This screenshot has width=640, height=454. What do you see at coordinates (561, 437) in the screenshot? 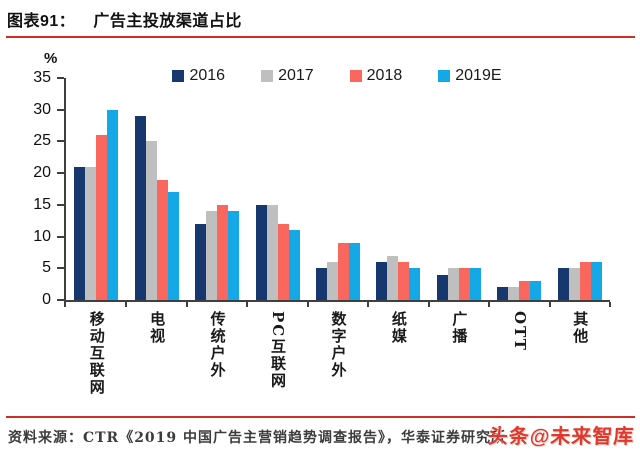
I see `watermark-text: 头条@未来智库` at bounding box center [561, 437].